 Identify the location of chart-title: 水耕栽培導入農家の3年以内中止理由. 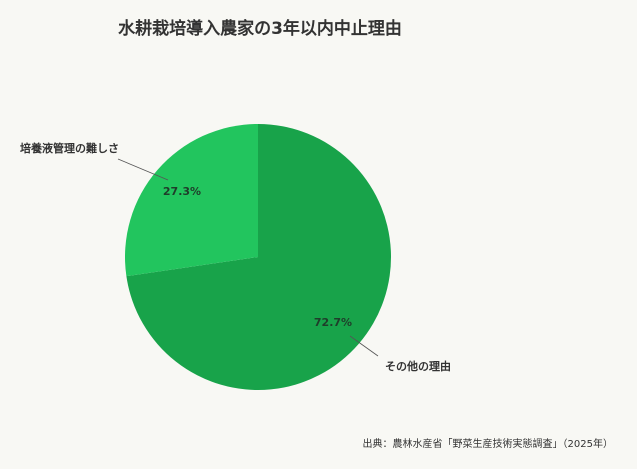
(260, 29).